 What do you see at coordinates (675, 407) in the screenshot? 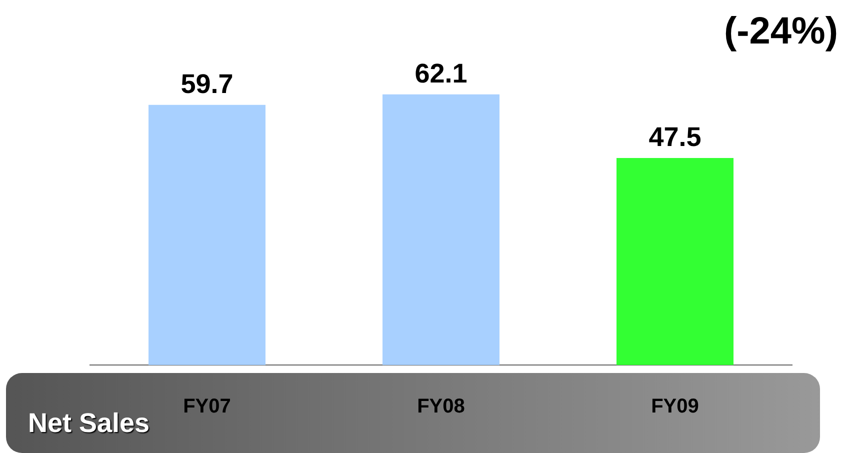
I see `x-tick-label: FY09` at bounding box center [675, 407].